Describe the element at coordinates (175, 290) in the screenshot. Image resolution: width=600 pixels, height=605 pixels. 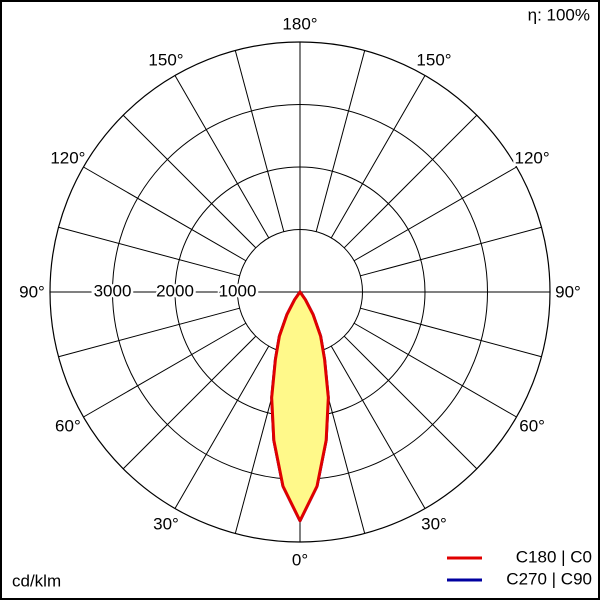
I see `radial-tick-label: 2000` at that location.